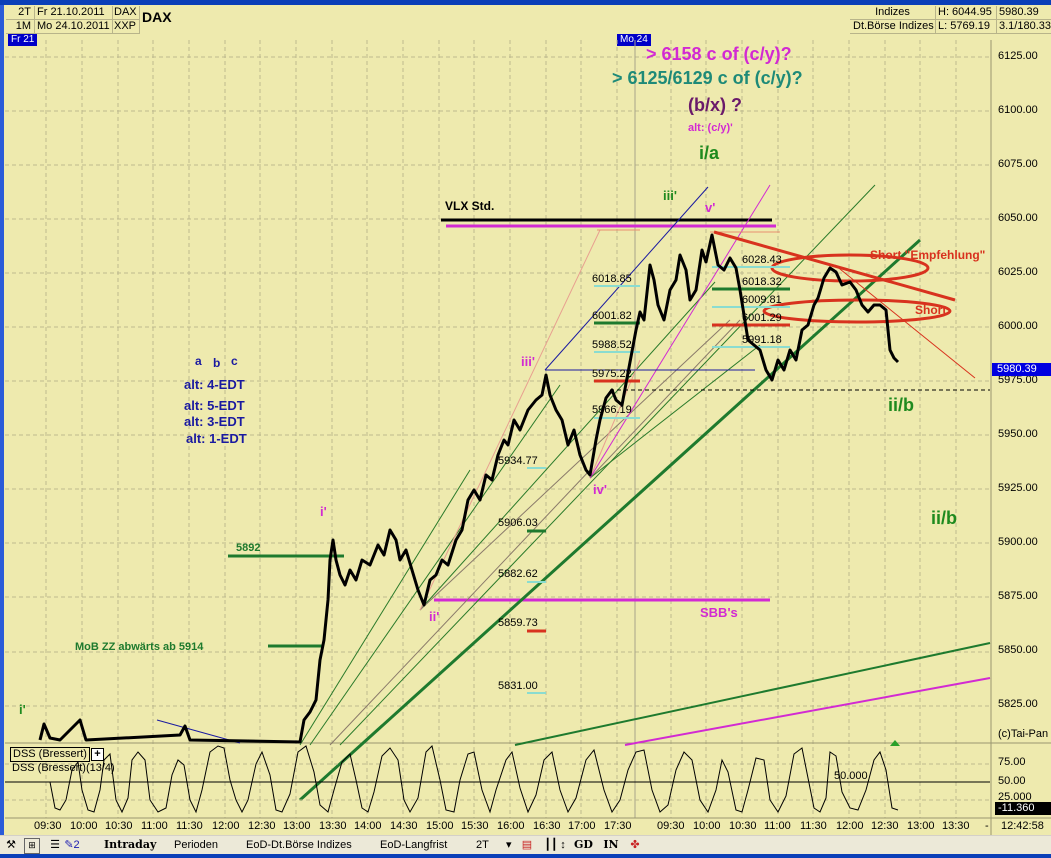 Image resolution: width=1051 pixels, height=858 pixels. I want to click on list-icon: ☰, so click(55, 845).